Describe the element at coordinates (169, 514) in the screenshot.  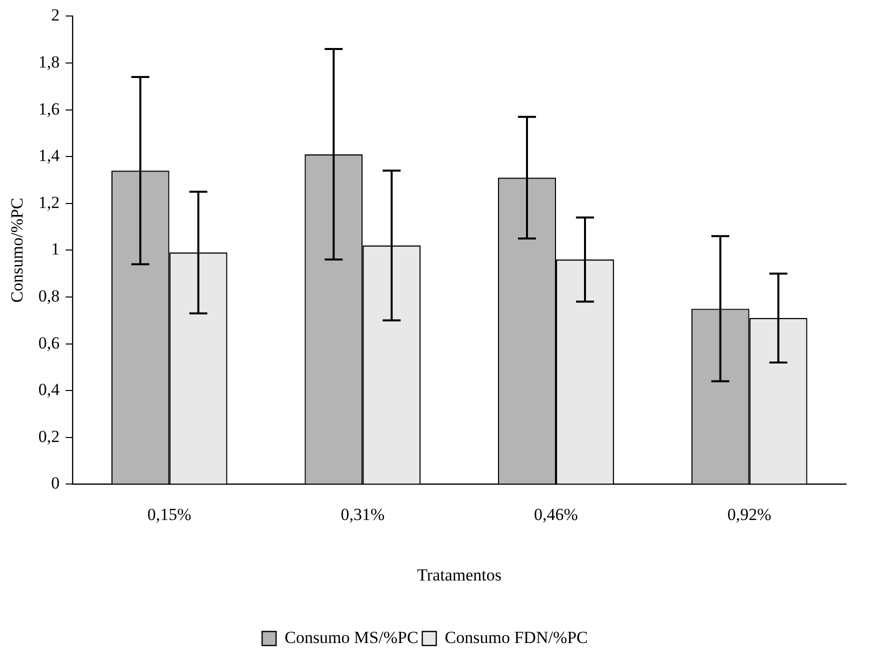
I see `x-tick-label: 0,15%` at that location.